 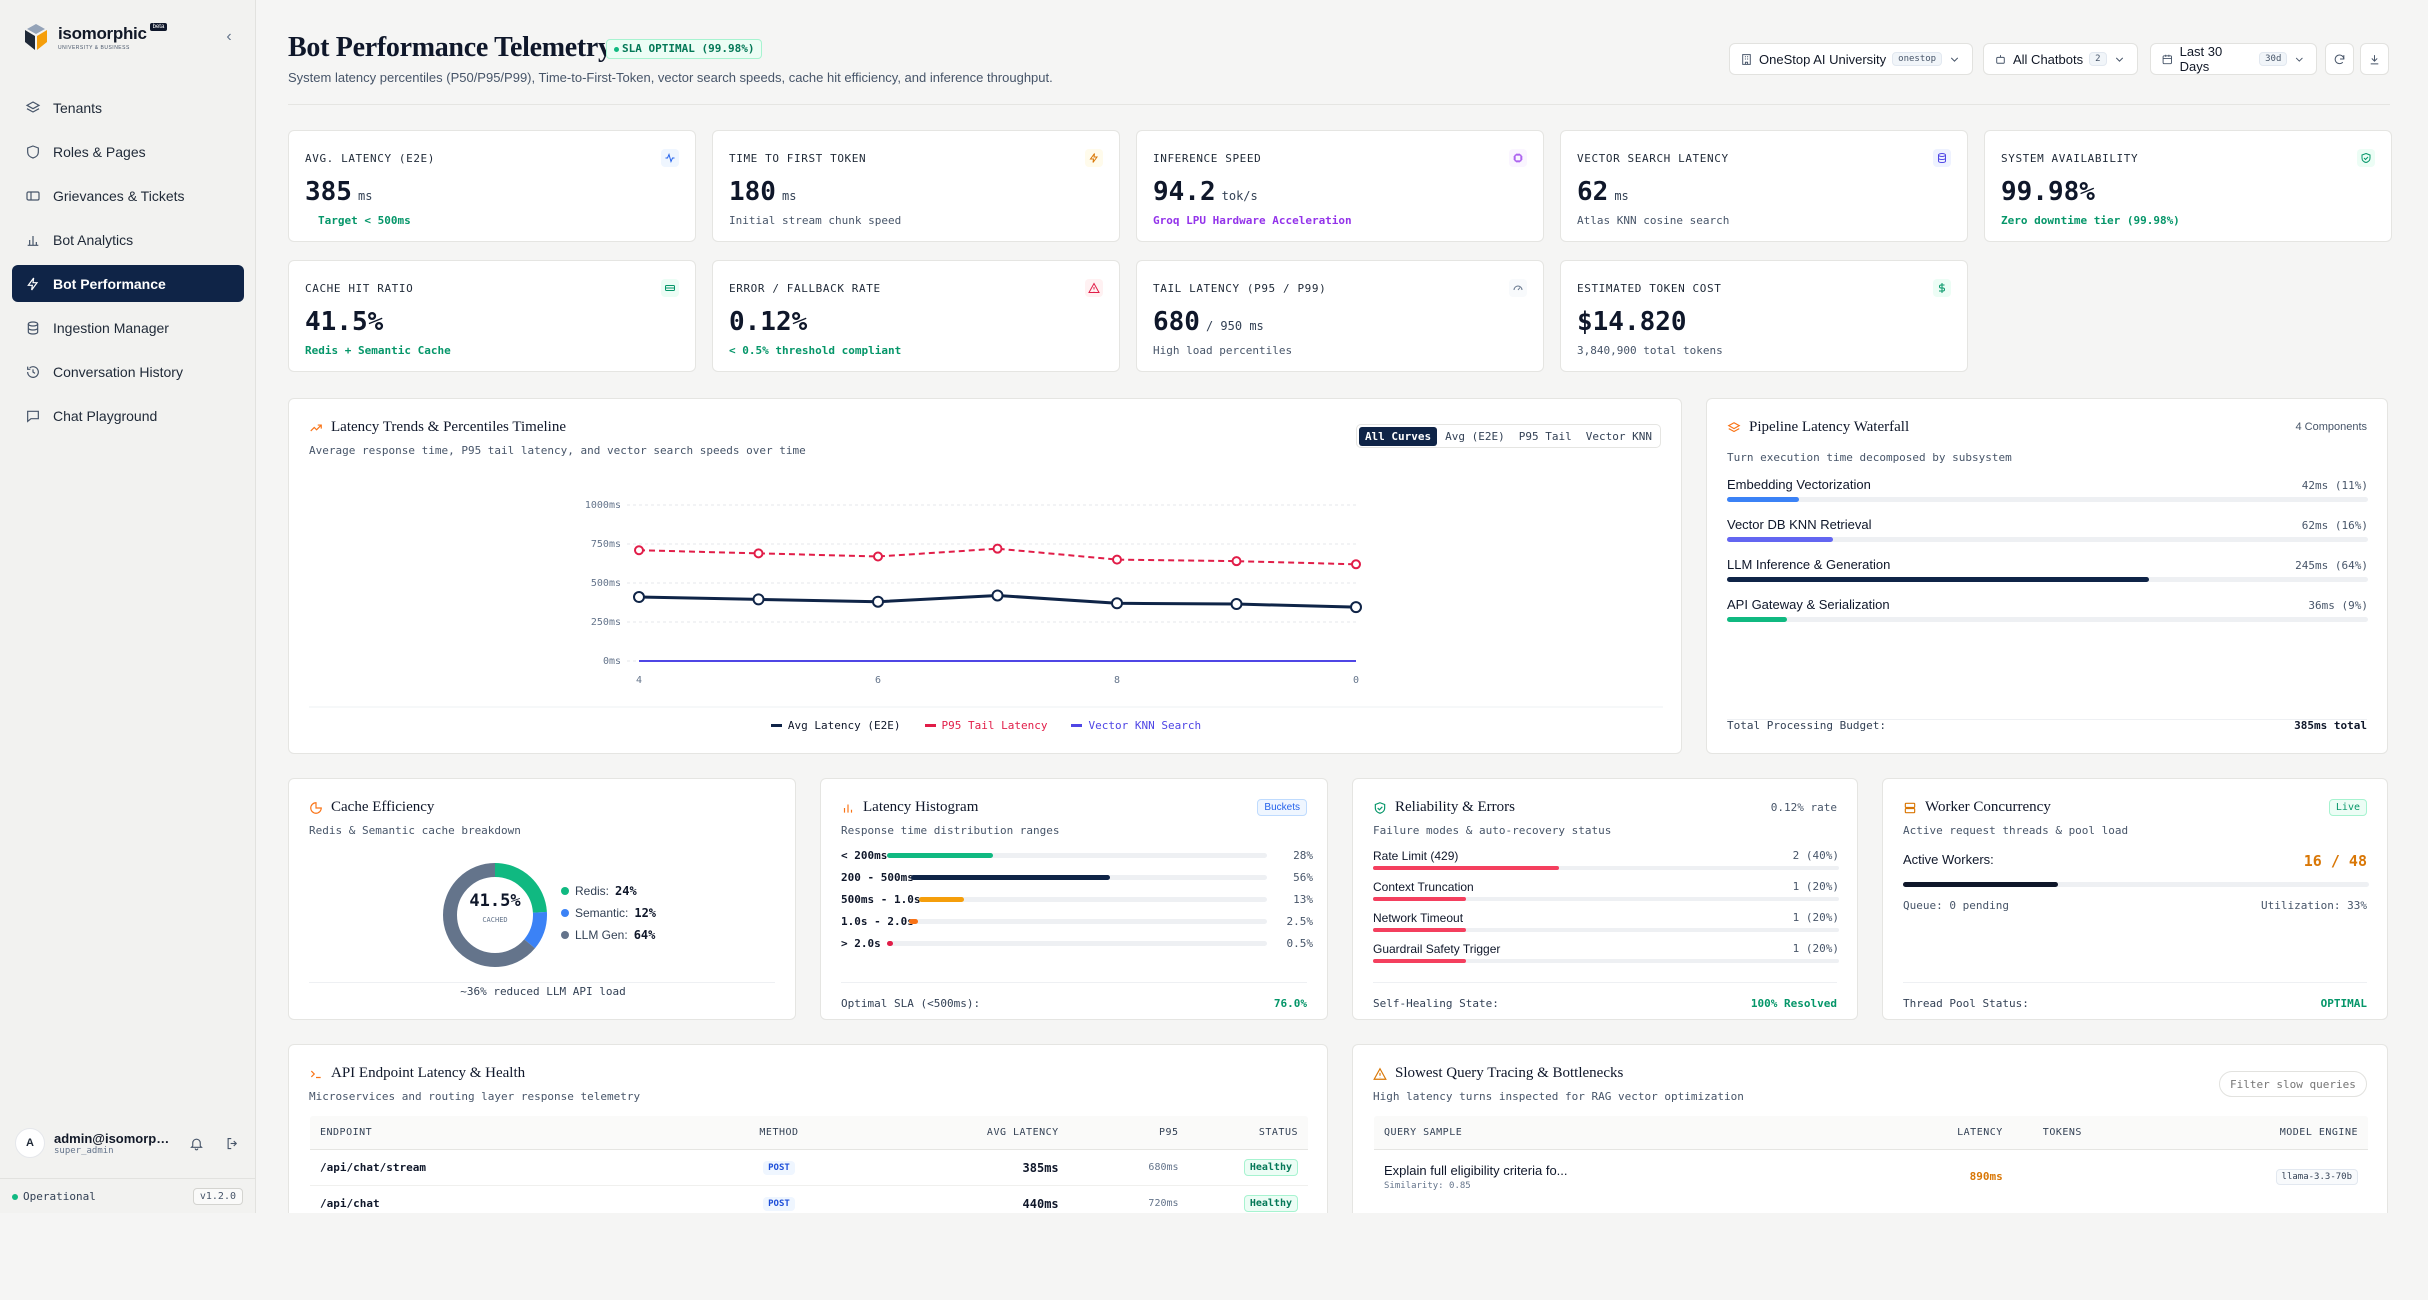 What do you see at coordinates (364, 220) in the screenshot?
I see `kpi-subtext: Target < 500ms` at bounding box center [364, 220].